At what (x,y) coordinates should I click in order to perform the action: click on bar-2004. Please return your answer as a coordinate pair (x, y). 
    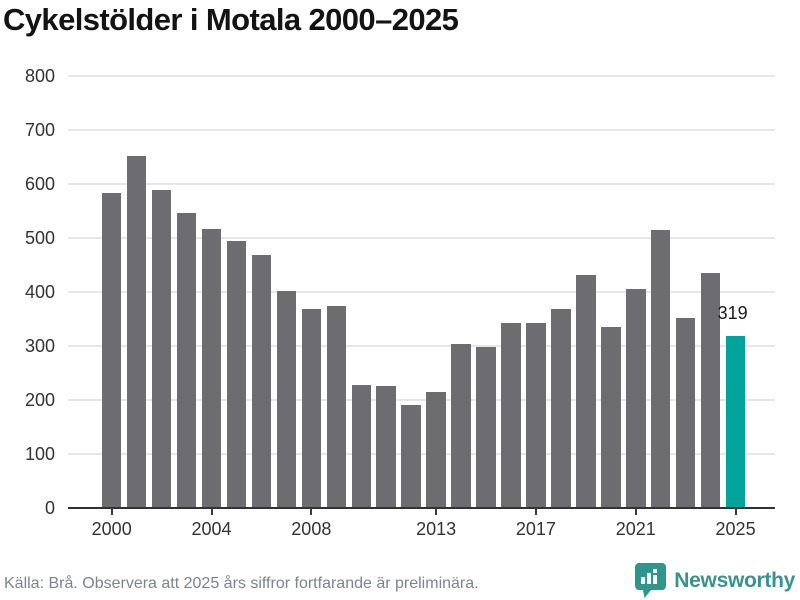
    Looking at the image, I should click on (211, 368).